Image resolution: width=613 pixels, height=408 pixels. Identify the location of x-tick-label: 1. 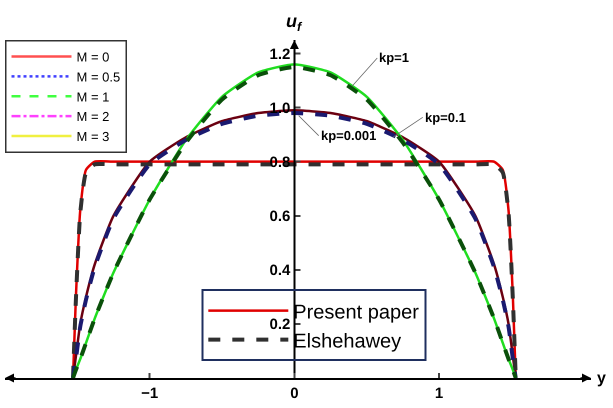
(439, 393).